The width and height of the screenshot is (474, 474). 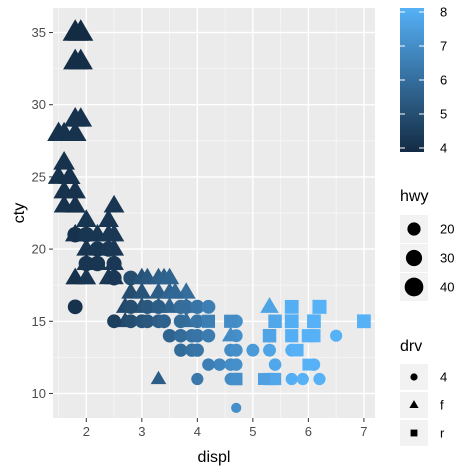 I want to click on legend-shape-title: drv, so click(x=411, y=346).